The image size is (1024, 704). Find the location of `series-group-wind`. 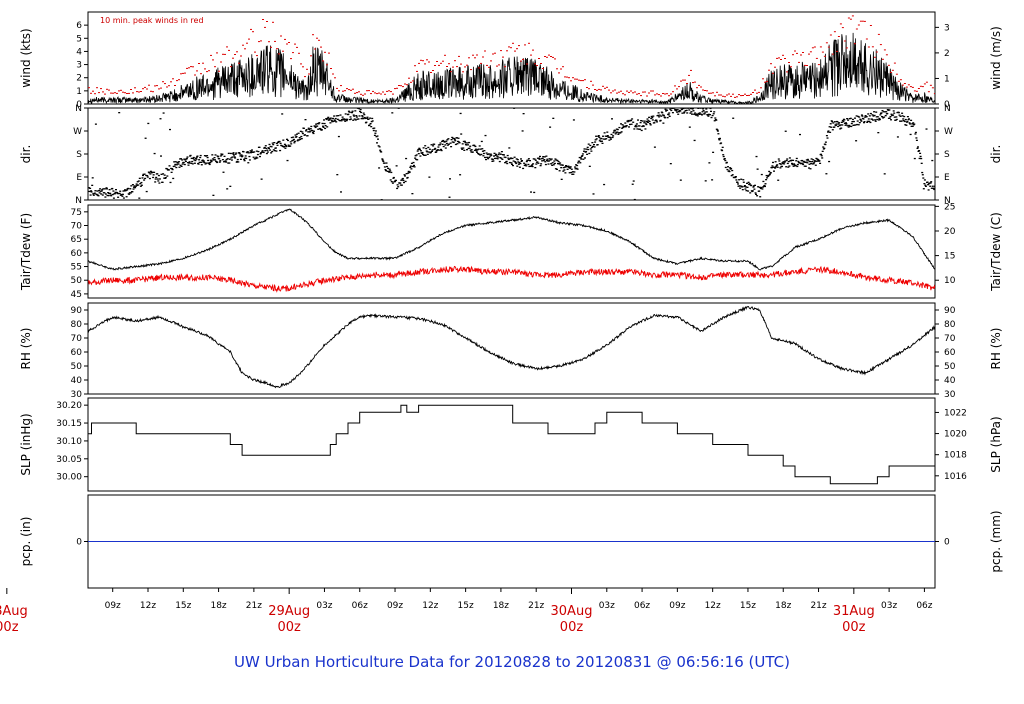

series-group-wind is located at coordinates (511, 59).